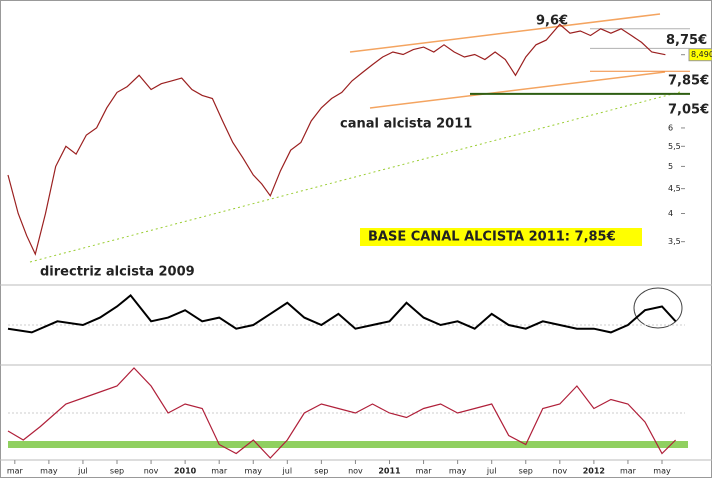 Image resolution: width=712 pixels, height=478 pixels. What do you see at coordinates (674, 241) in the screenshot?
I see `y-tick-label: 3,5` at bounding box center [674, 241].